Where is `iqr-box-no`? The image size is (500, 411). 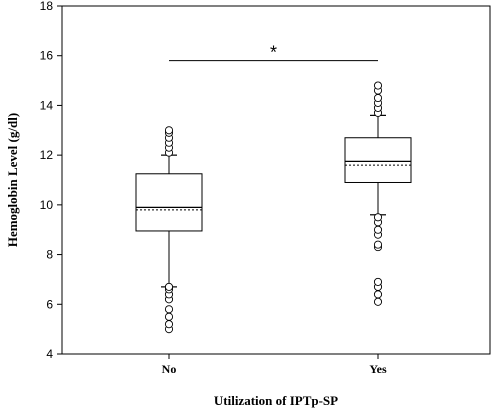
iqr-box-no is located at coordinates (169, 202).